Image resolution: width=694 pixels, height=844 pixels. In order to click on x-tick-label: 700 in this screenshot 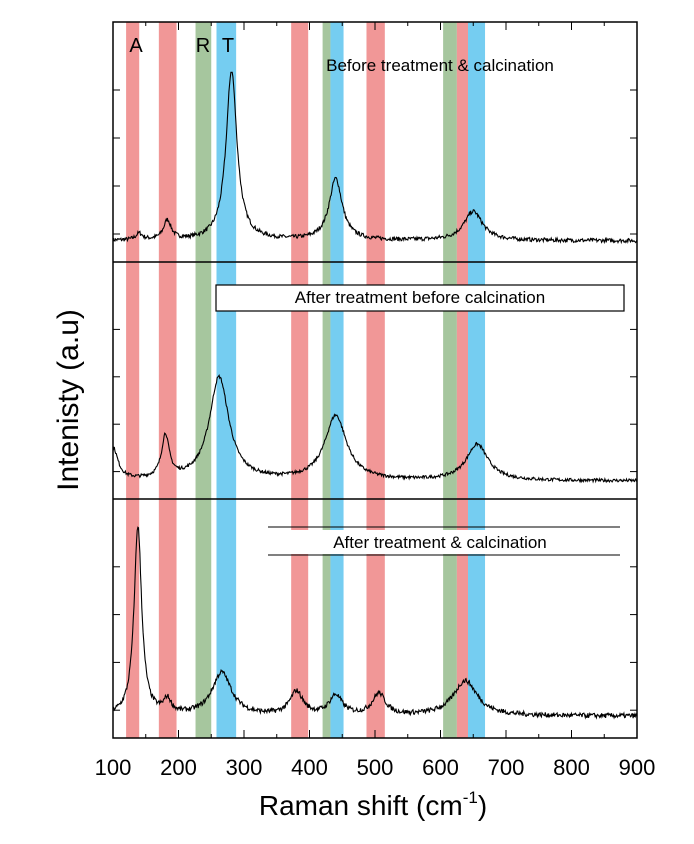, I will do `click(506, 767)`.